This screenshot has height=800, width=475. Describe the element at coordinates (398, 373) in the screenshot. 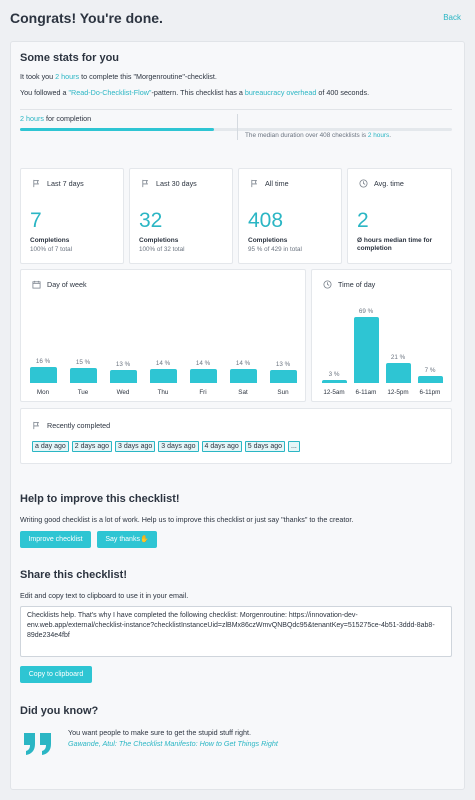

I see `bar-12-5pm` at that location.